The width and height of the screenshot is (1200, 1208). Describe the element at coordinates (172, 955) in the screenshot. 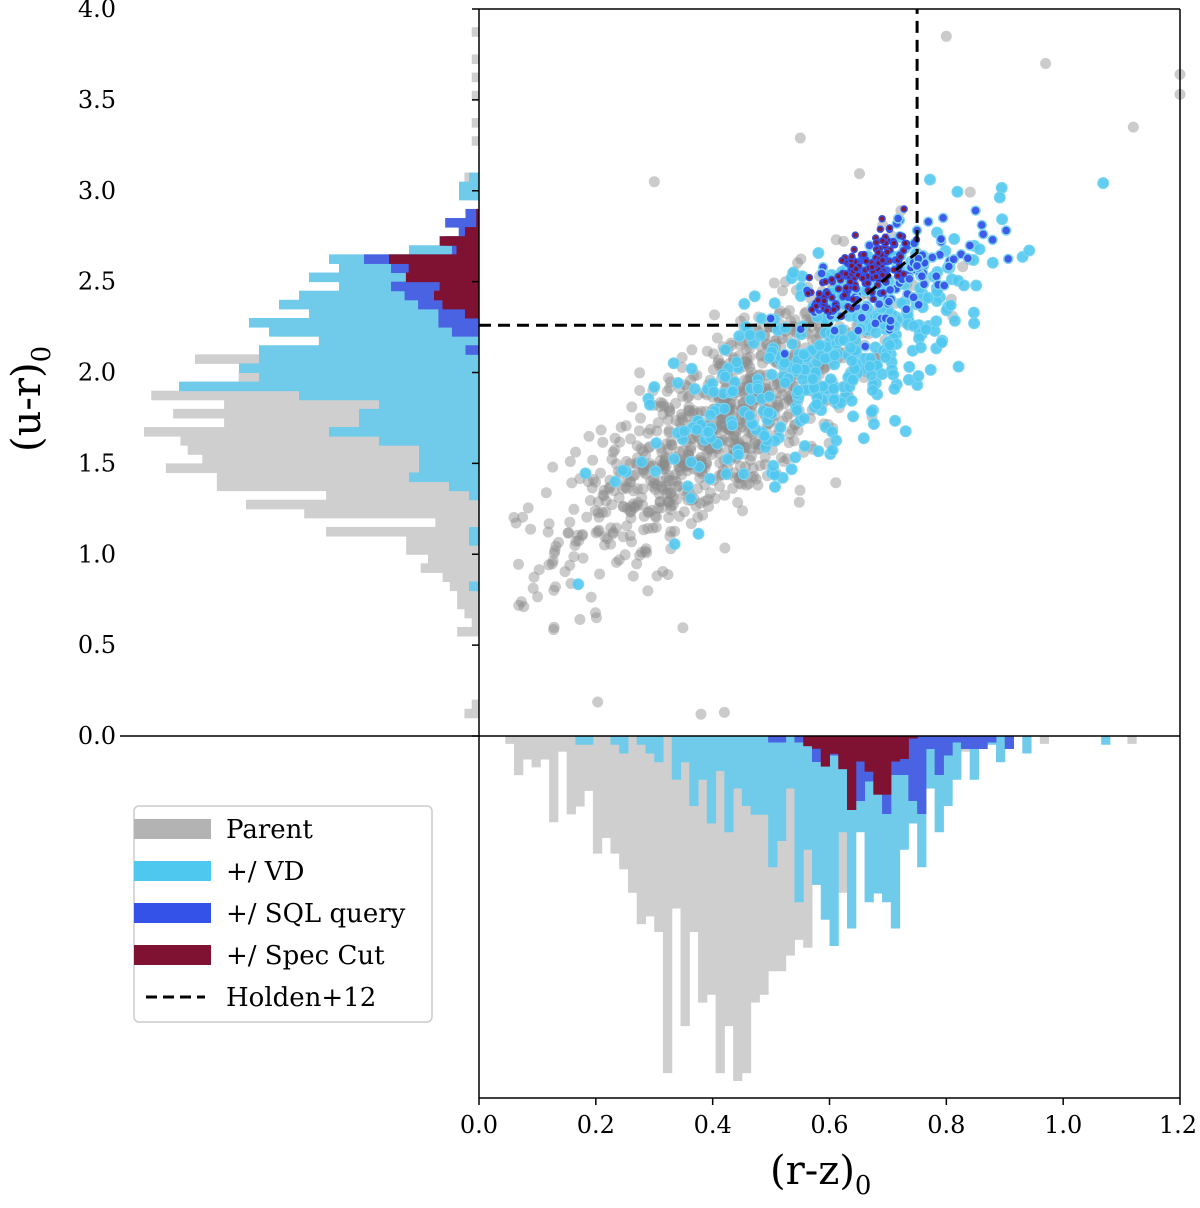

I see `legend-swatch-spec-cut` at that location.